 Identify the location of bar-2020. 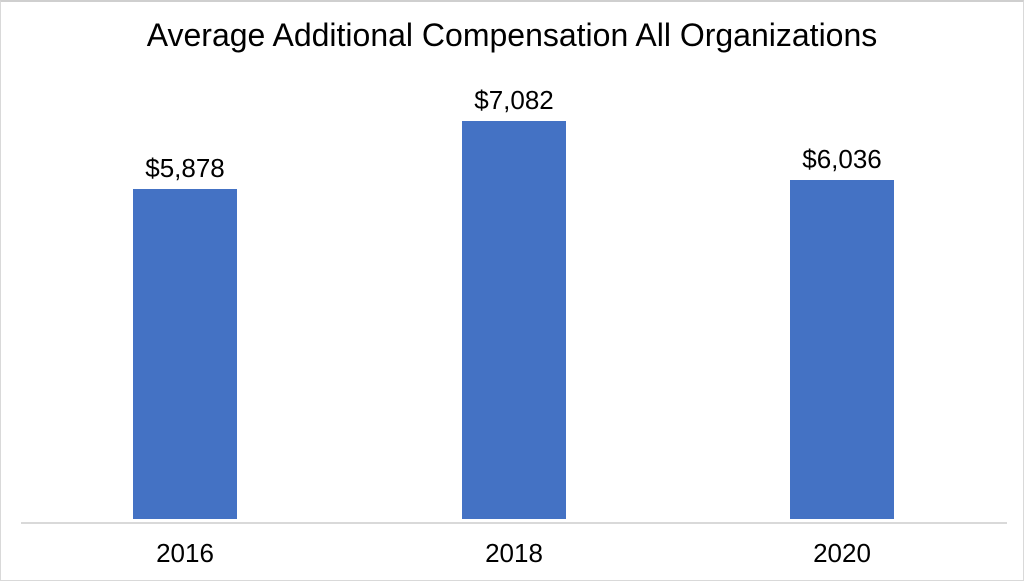
(842, 349).